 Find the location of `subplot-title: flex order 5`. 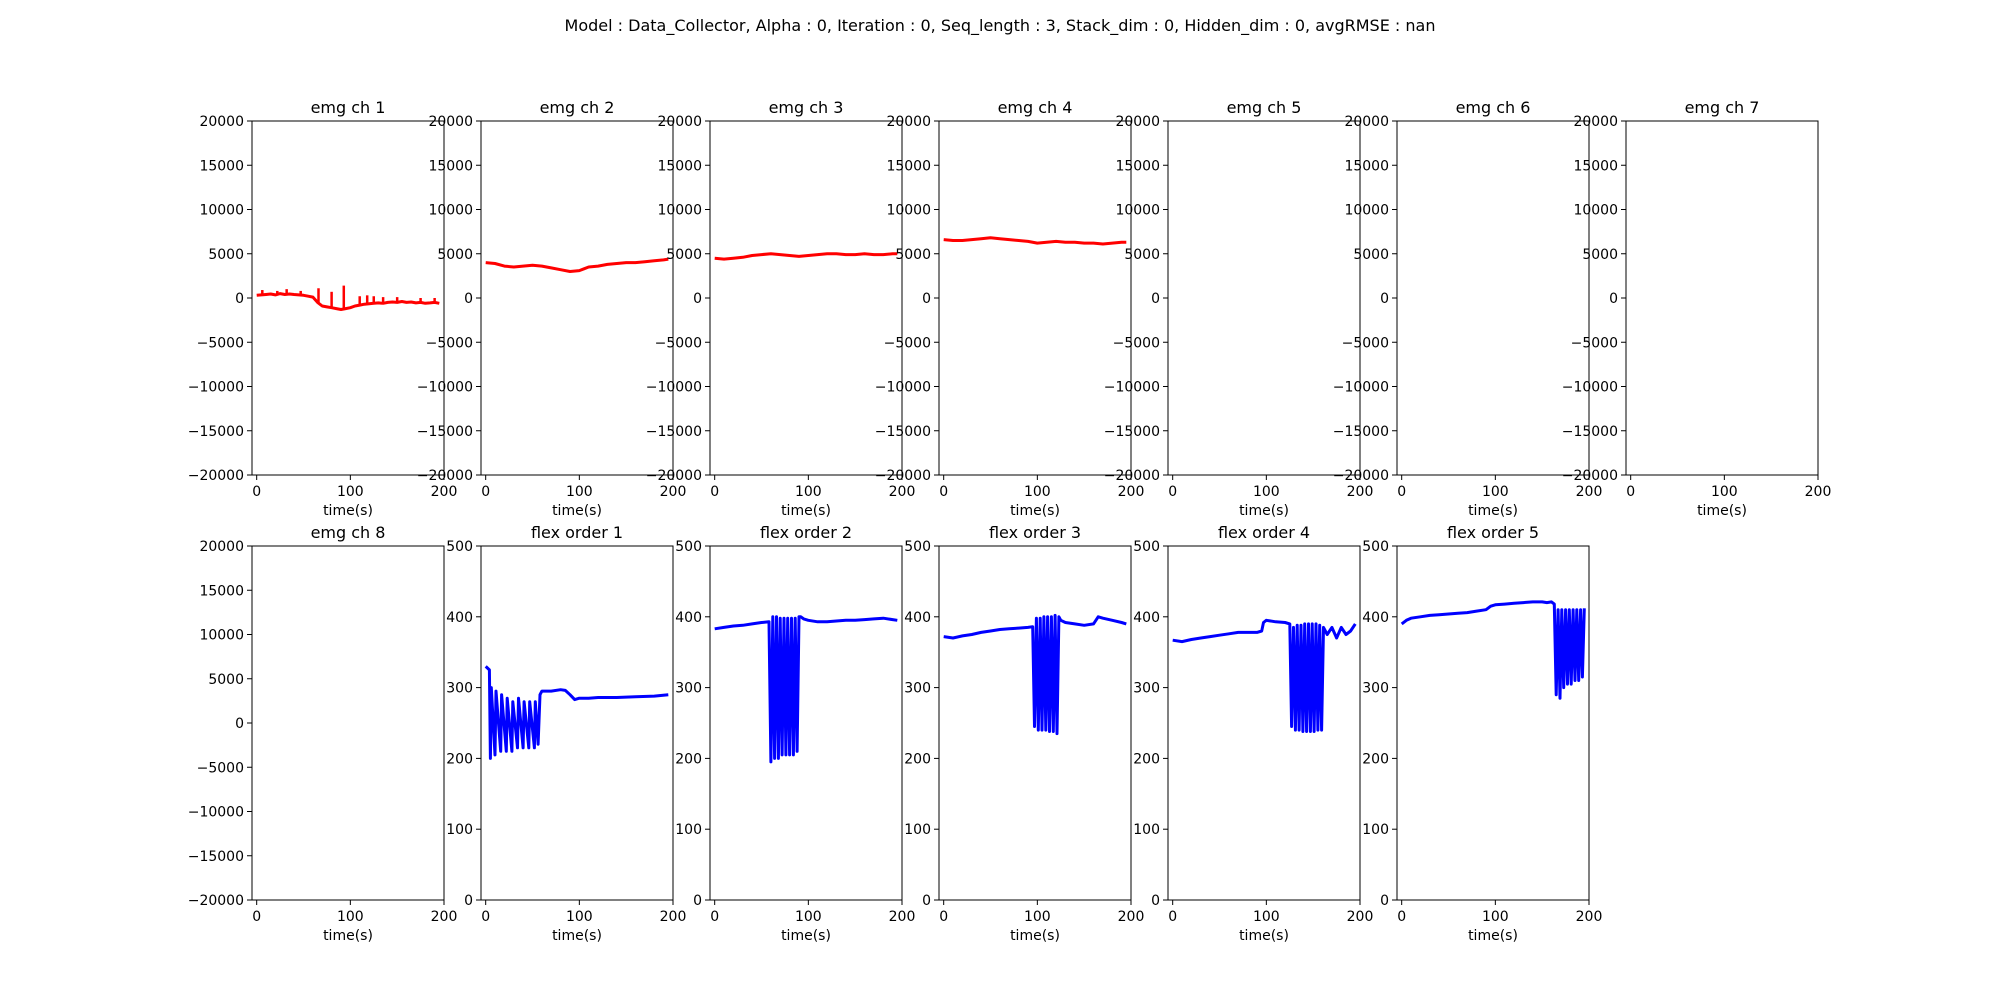

subplot-title: flex order 5 is located at coordinates (1493, 532).